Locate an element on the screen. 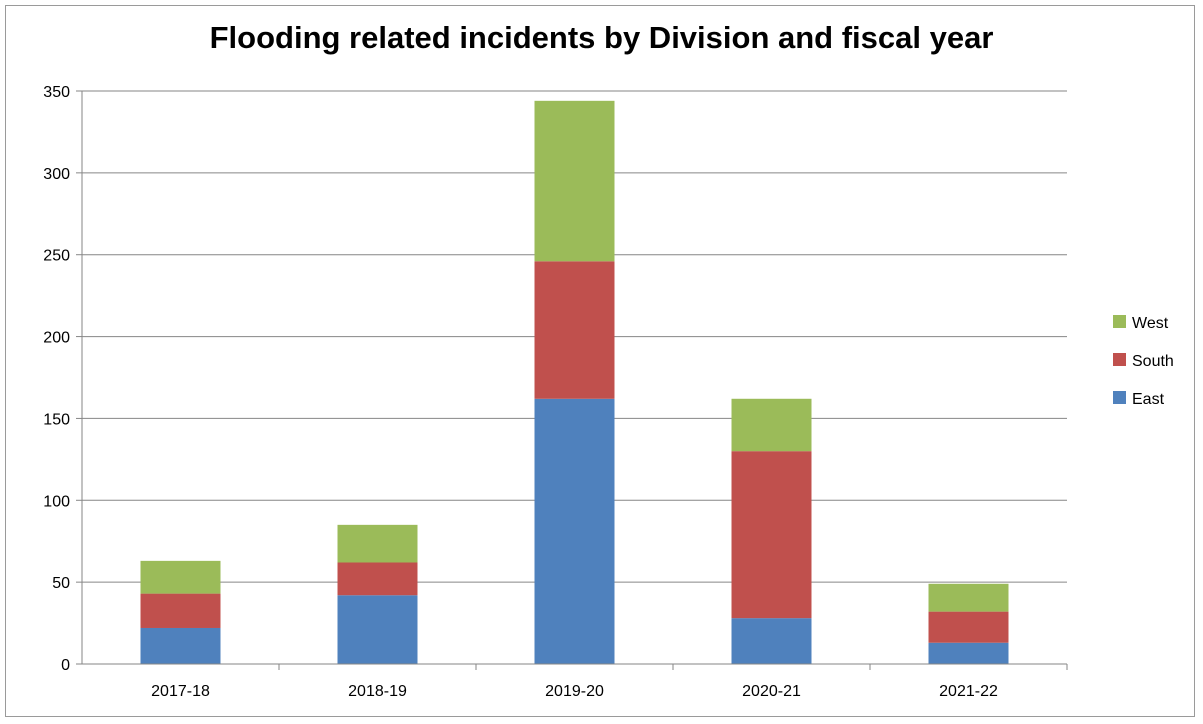  y-tick-label: 150 is located at coordinates (56, 419).